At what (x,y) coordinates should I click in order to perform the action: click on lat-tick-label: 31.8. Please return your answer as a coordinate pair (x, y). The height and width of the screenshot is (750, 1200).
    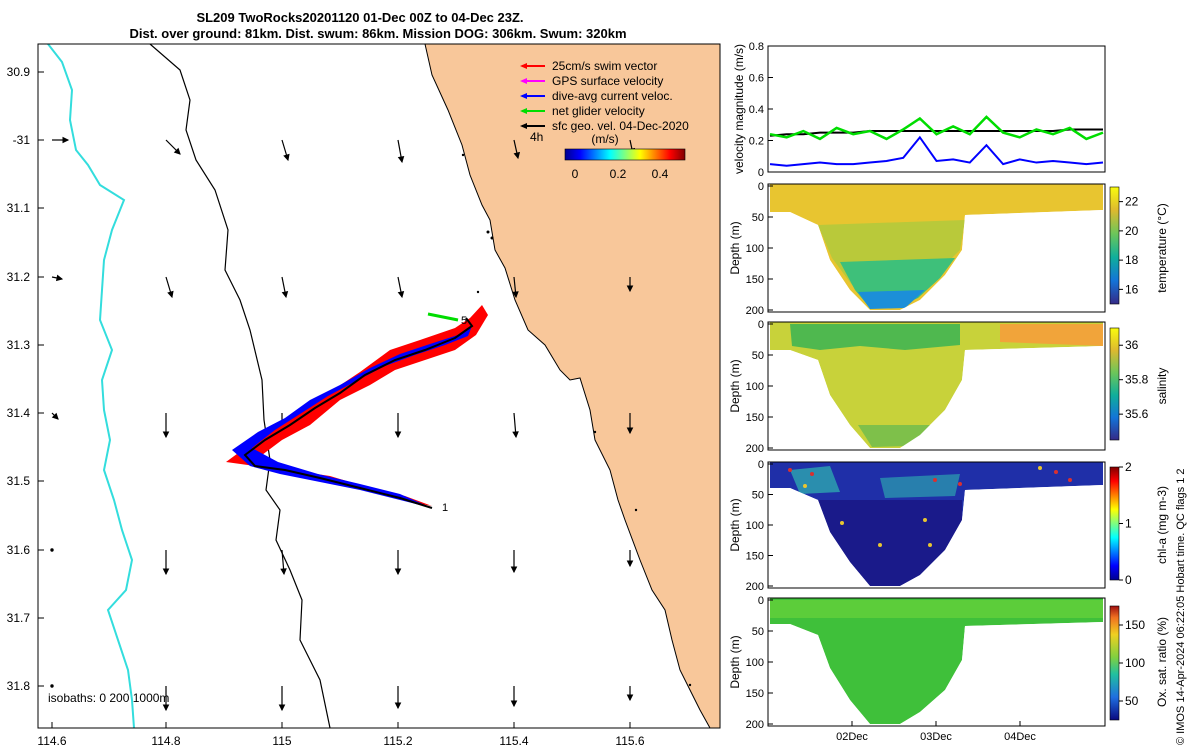
    Looking at the image, I should click on (19, 686).